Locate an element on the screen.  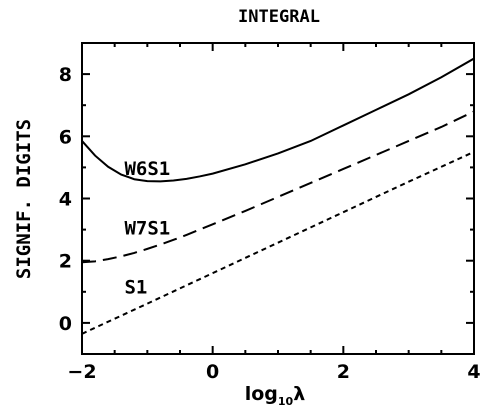
y-tick-label: 8 is located at coordinates (65, 75).